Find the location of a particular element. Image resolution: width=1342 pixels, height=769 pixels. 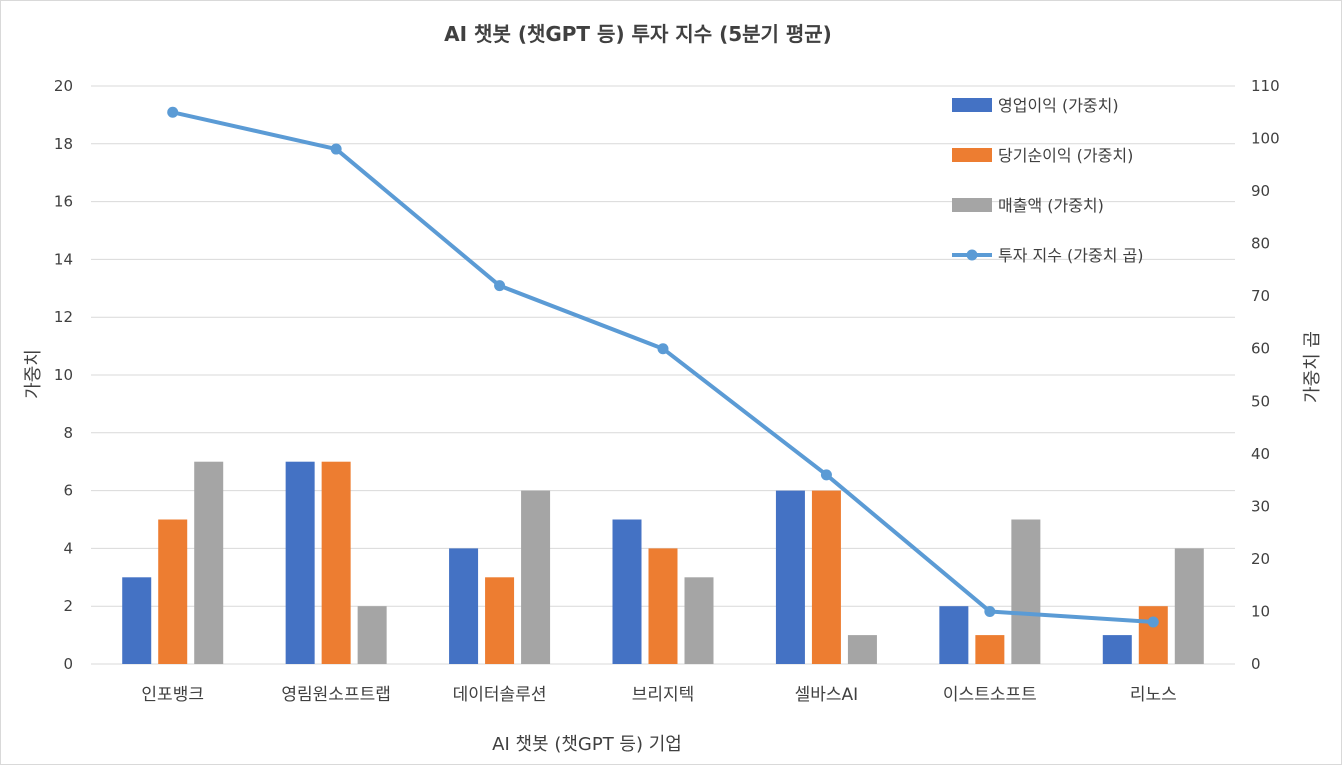

legend-swatch-marker is located at coordinates (972, 255).